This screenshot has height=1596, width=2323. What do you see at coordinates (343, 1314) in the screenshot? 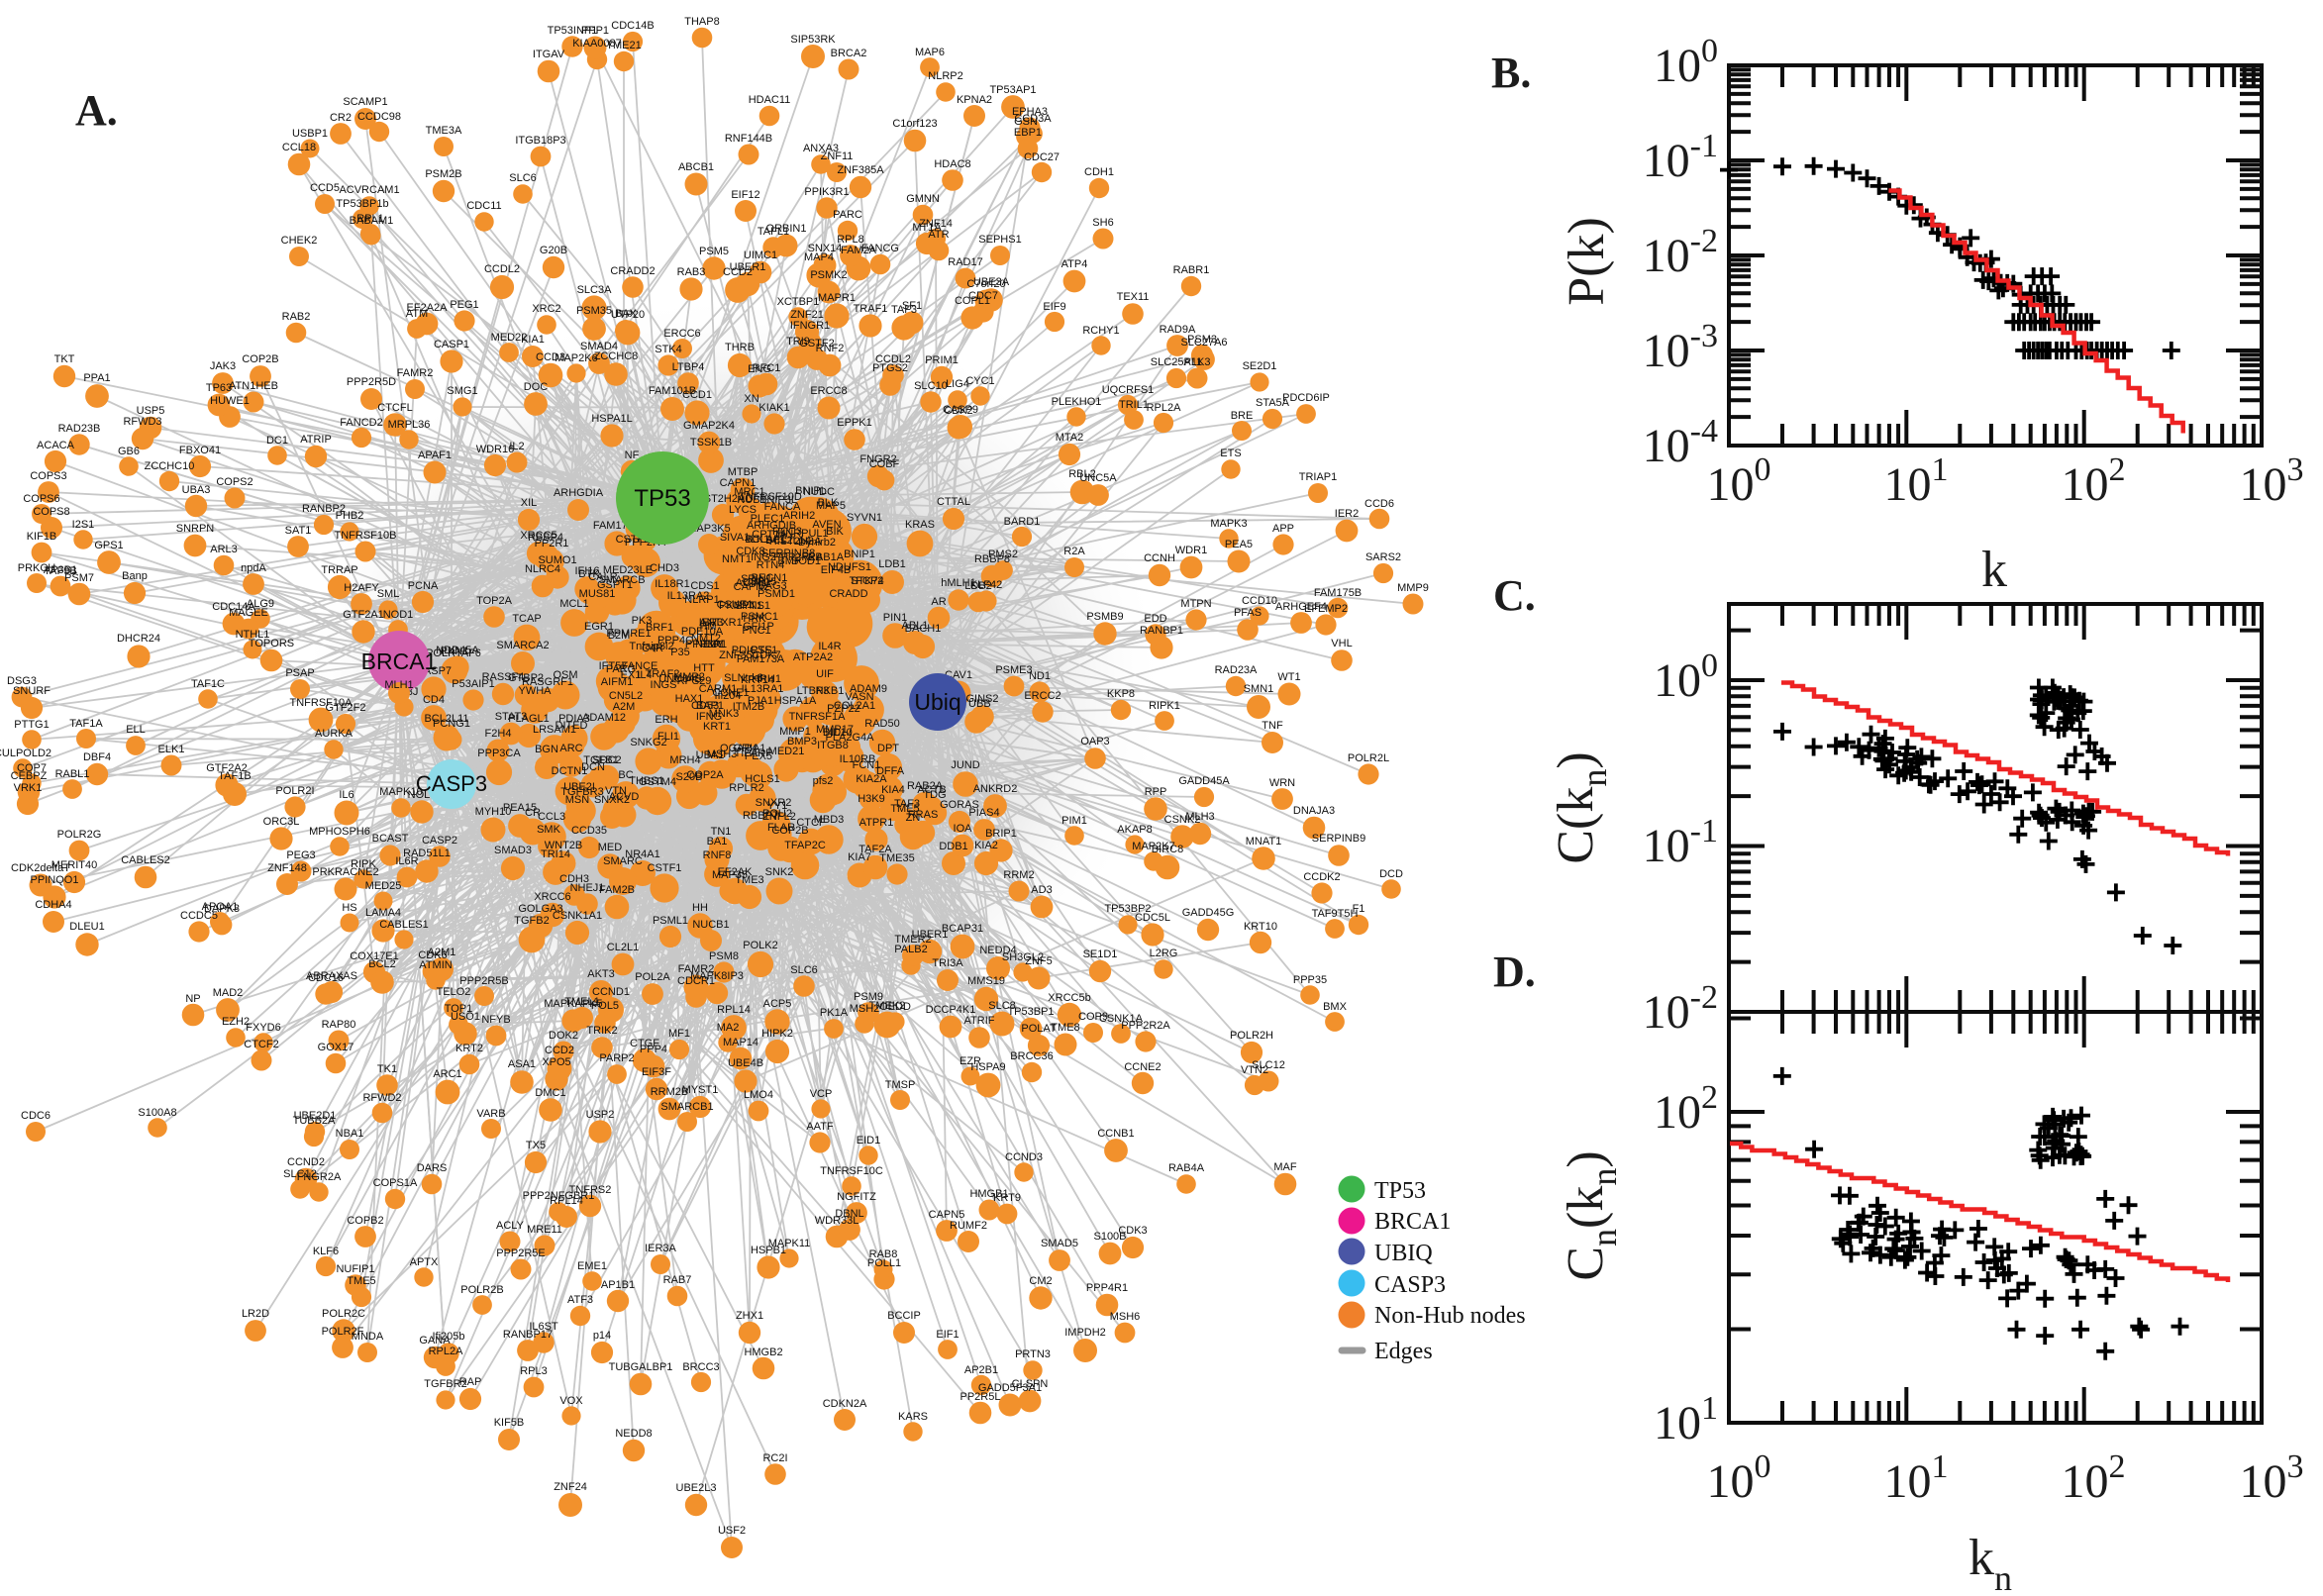
I see `svg-text: POLR2C` at bounding box center [343, 1314].